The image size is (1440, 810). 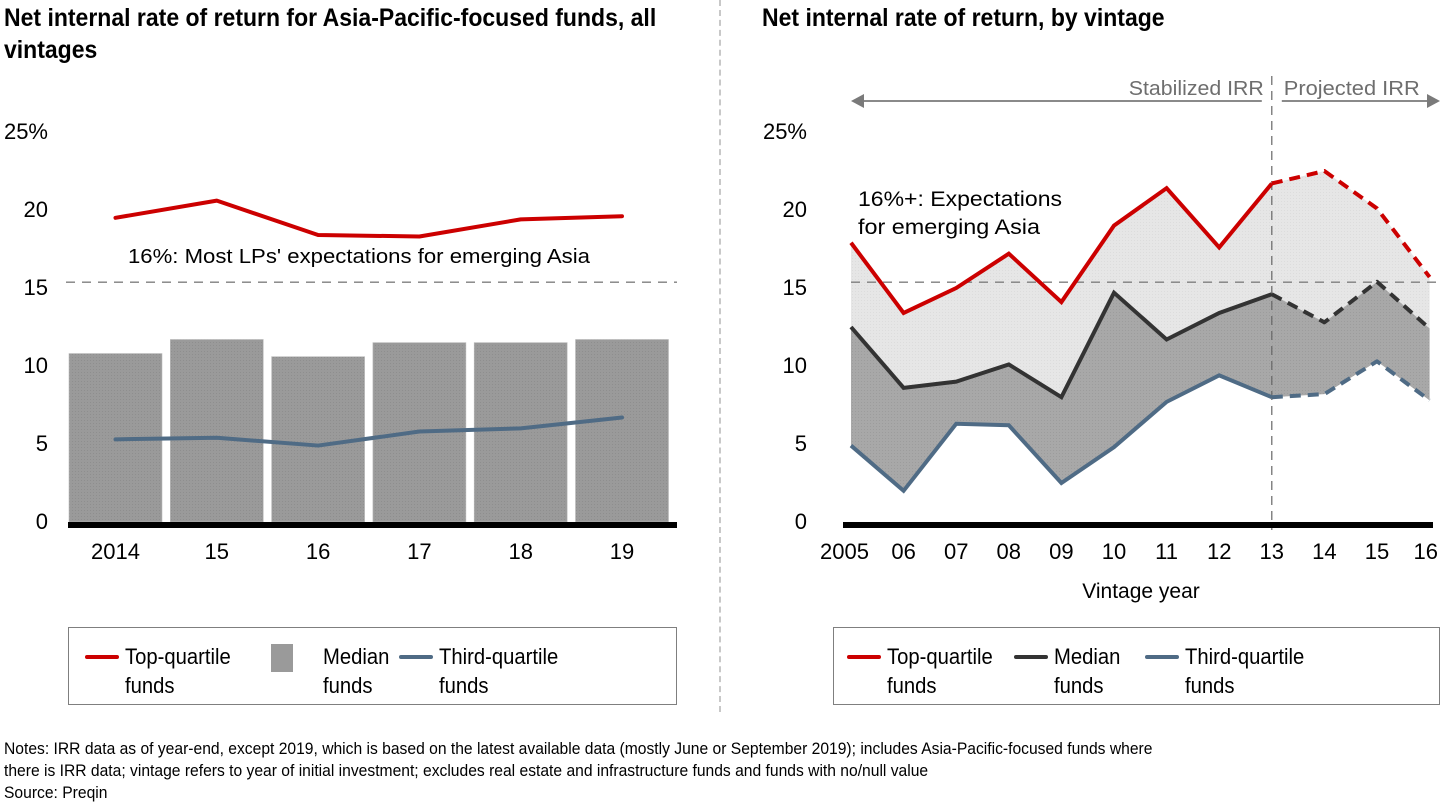 I want to click on x-tick-label: 09, so click(x=1061, y=551).